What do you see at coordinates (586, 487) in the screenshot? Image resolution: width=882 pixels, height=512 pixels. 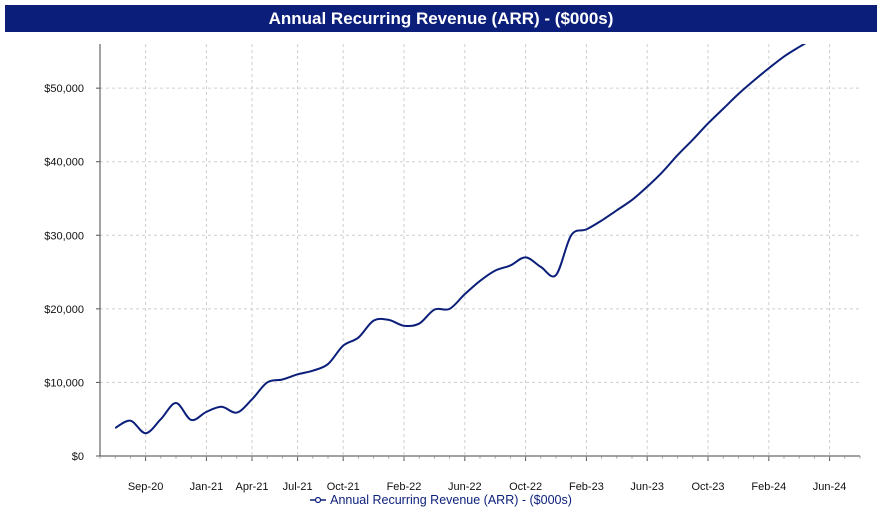 I see `x-tick-label: Feb-23` at bounding box center [586, 487].